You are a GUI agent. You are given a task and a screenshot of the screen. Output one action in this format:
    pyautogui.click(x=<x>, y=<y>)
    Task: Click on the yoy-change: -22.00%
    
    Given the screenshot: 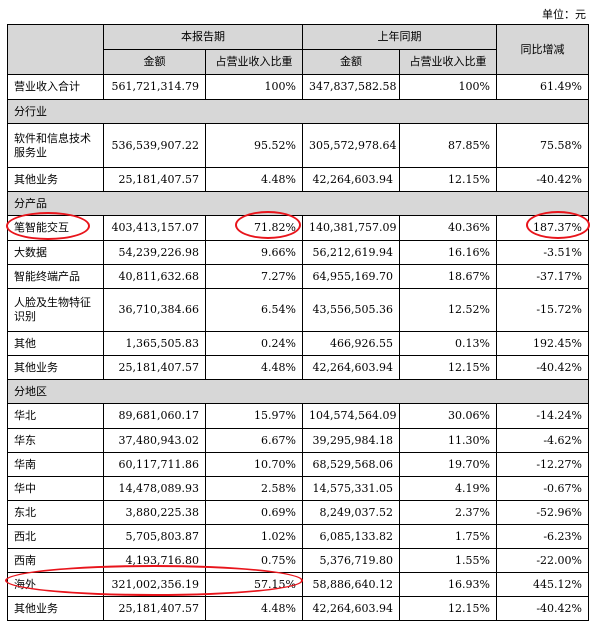 What is the action you would take?
    pyautogui.click(x=542, y=560)
    